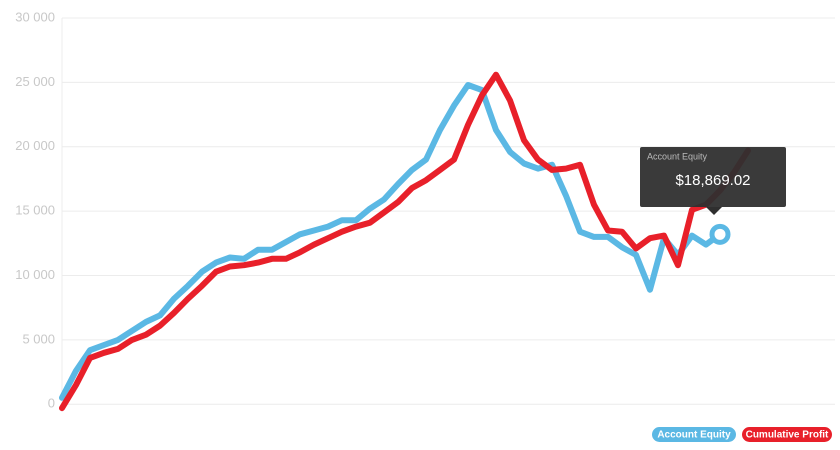  I want to click on legend-label: Account Equity, so click(694, 435).